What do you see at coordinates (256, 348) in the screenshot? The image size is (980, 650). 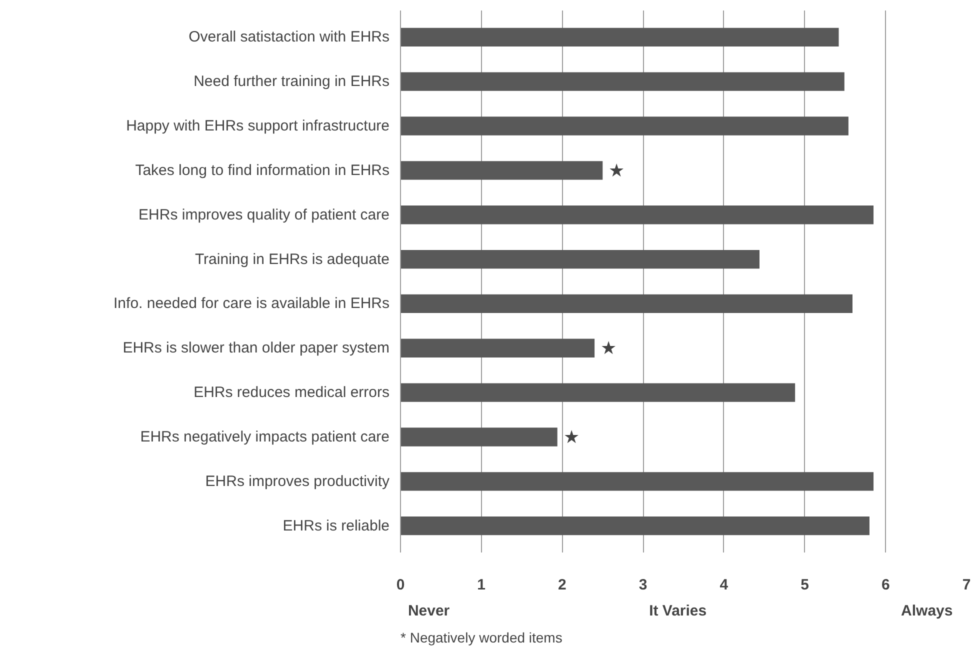 I see `y-tick-label: EHRs is slower than older paper system` at bounding box center [256, 348].